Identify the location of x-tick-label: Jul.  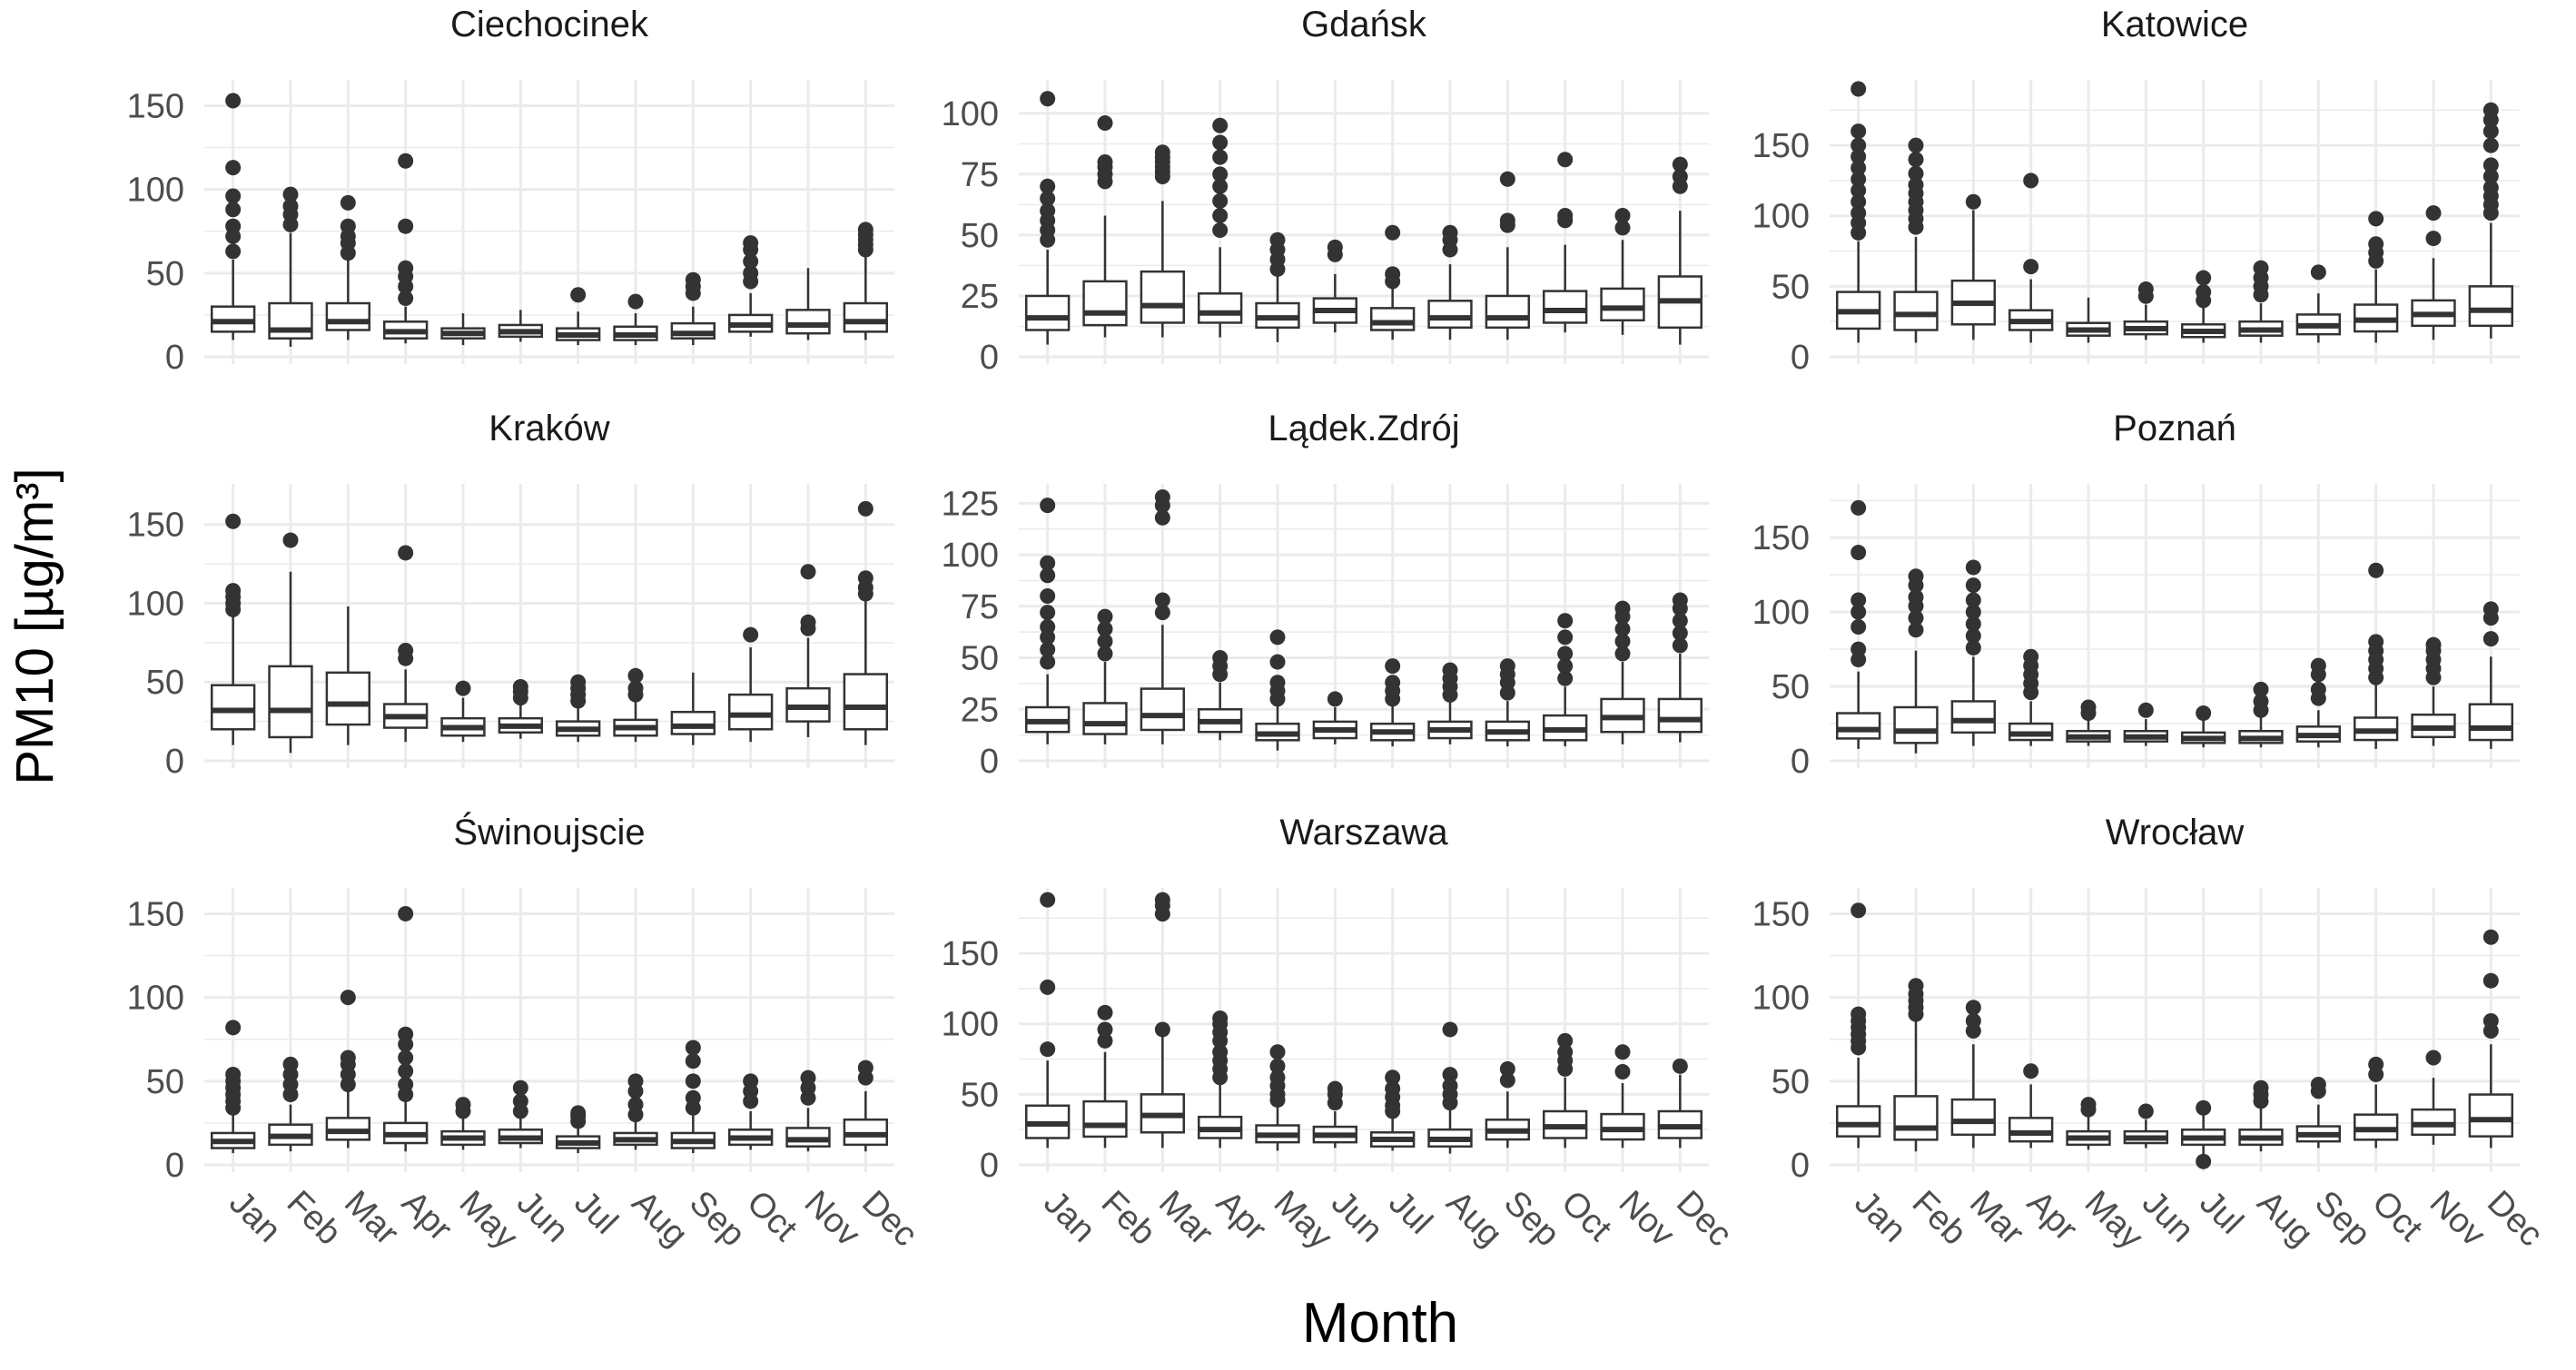
(596, 1213).